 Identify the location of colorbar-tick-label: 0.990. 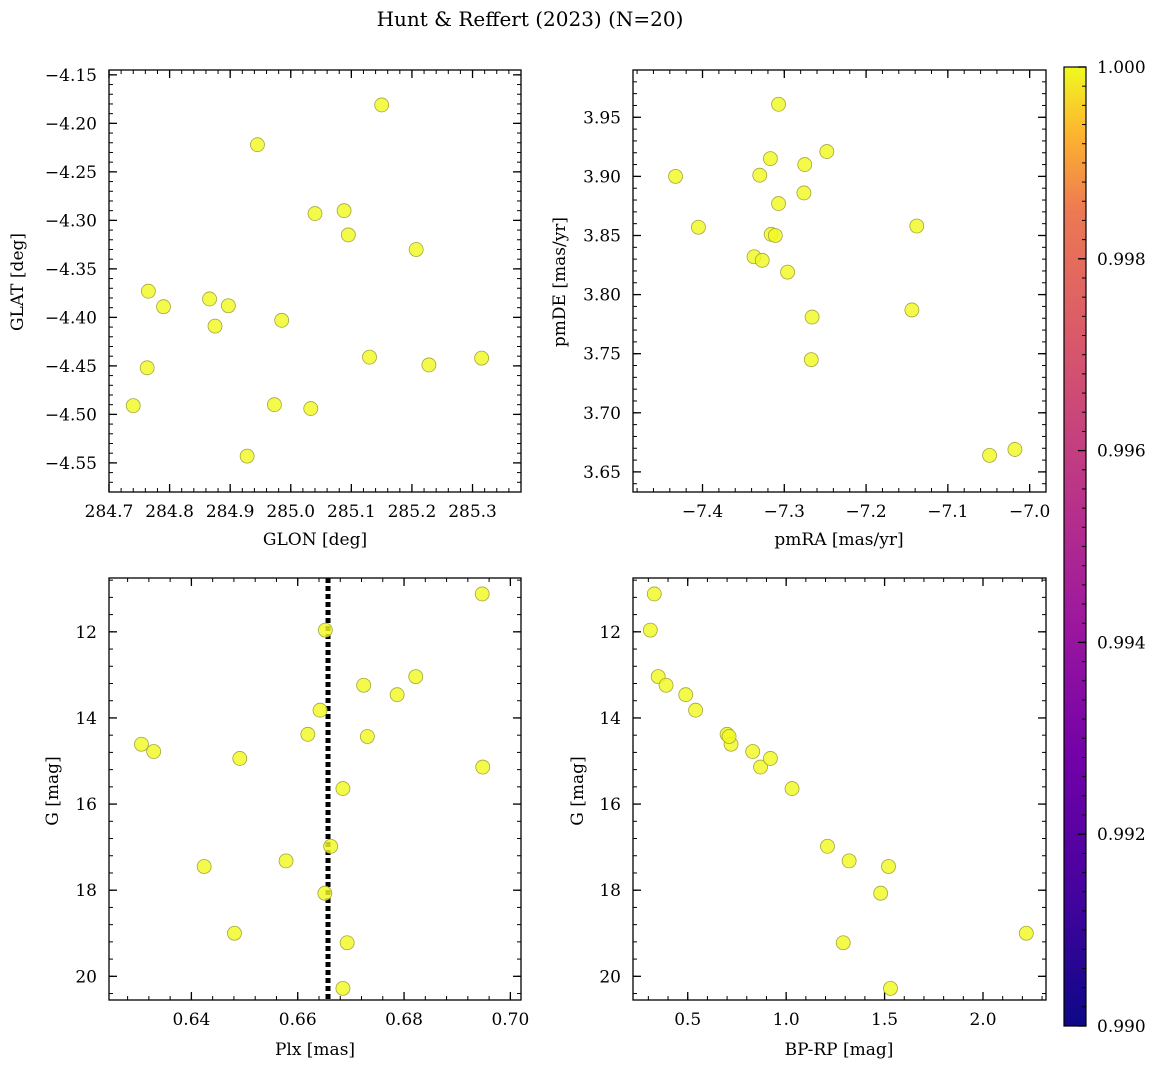
(1121, 1027).